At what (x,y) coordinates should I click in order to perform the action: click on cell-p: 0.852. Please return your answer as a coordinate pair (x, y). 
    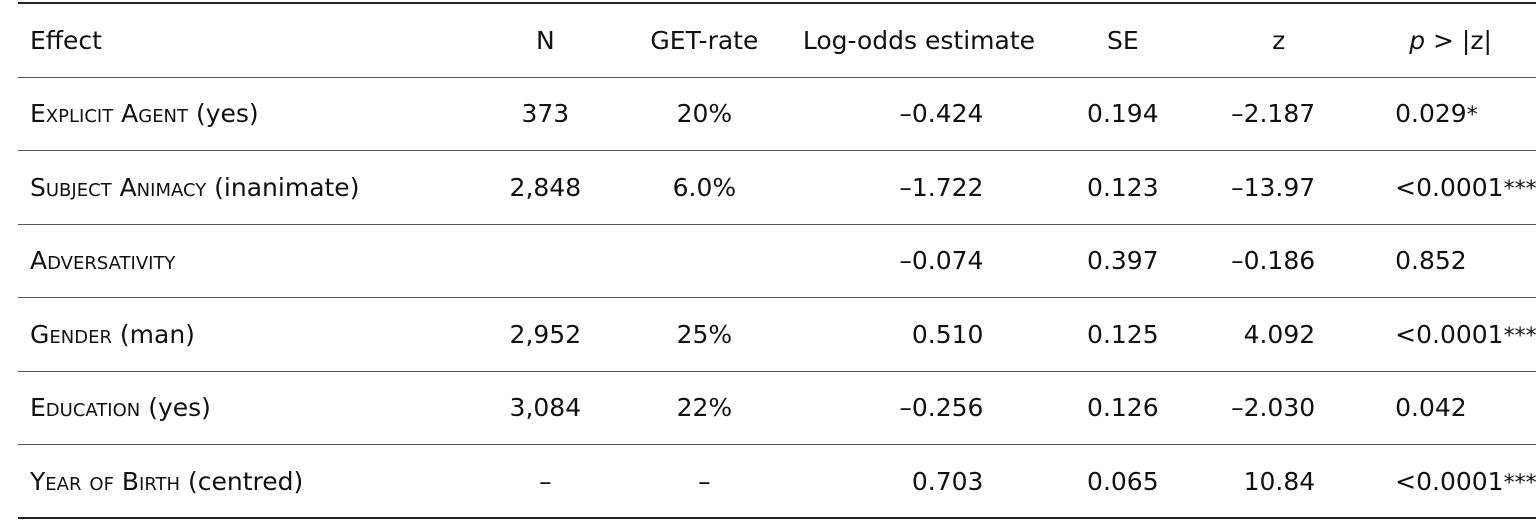
    Looking at the image, I should click on (1450, 261).